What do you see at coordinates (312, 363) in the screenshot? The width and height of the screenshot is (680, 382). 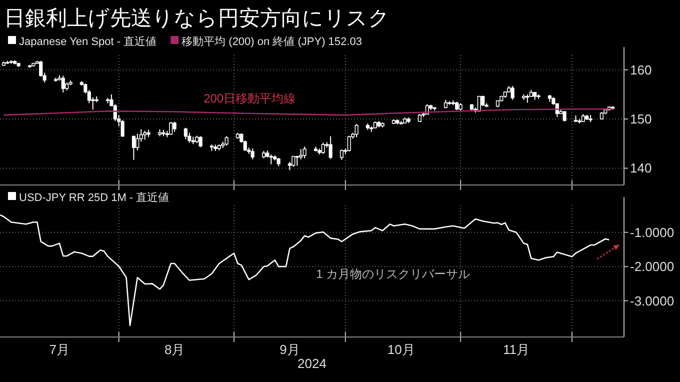 I see `x-axis-title: 2024` at bounding box center [312, 363].